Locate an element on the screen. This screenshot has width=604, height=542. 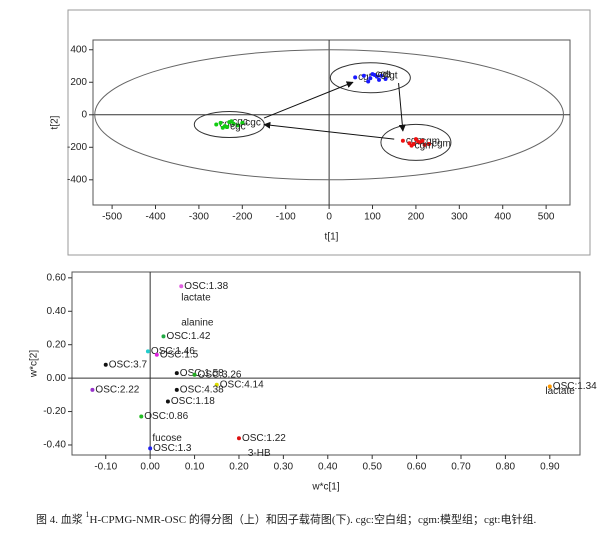
x-tick-label: 0 is located at coordinates (329, 217).